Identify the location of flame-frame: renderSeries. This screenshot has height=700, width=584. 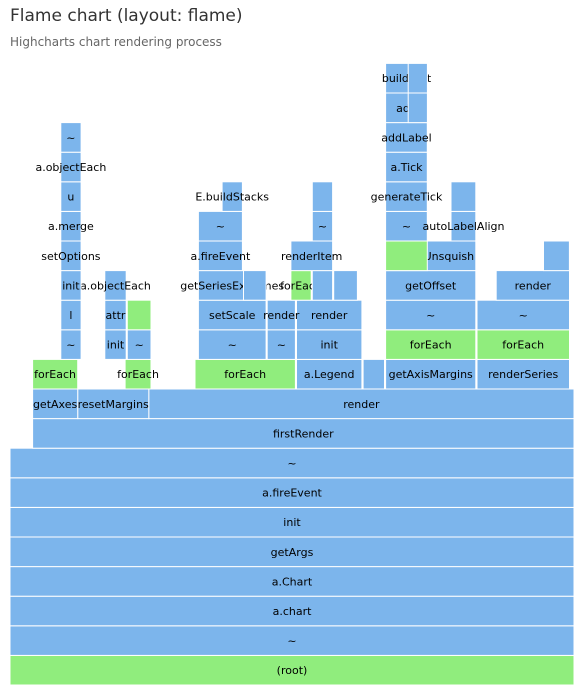
(523, 374).